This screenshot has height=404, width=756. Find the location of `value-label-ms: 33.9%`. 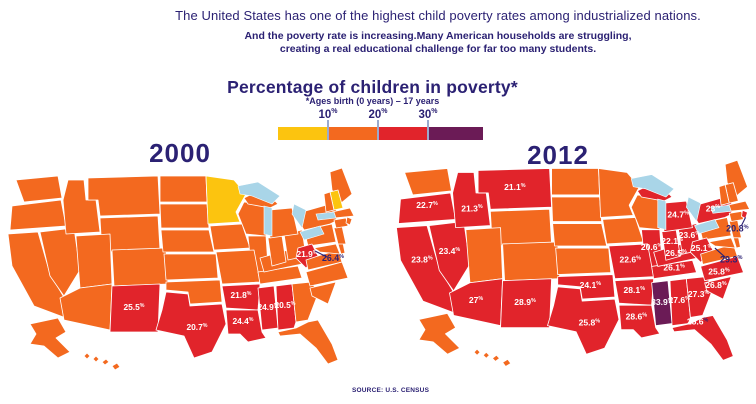

value-label-ms: 33.9% is located at coordinates (662, 302).